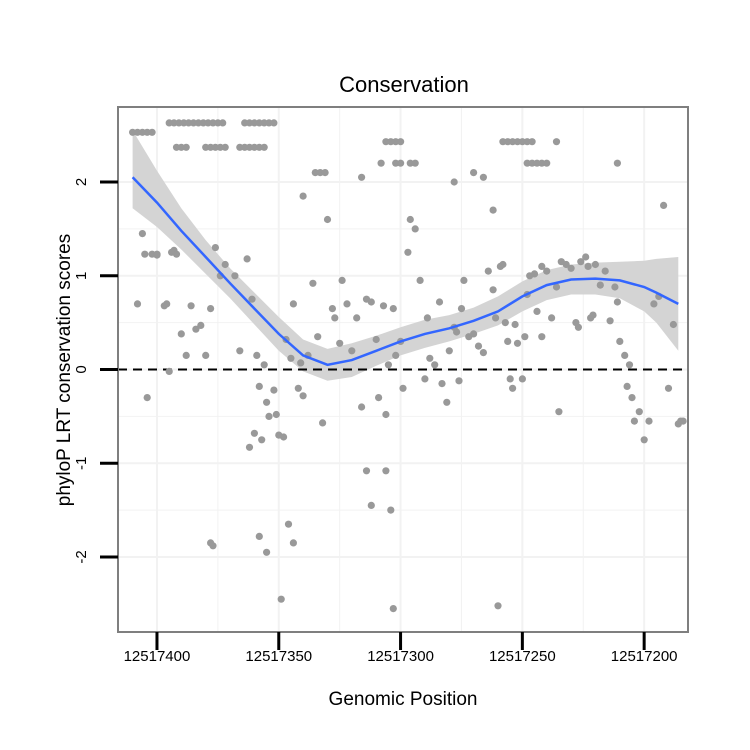  What do you see at coordinates (157, 656) in the screenshot?
I see `x-tick-label: 12517400` at bounding box center [157, 656].